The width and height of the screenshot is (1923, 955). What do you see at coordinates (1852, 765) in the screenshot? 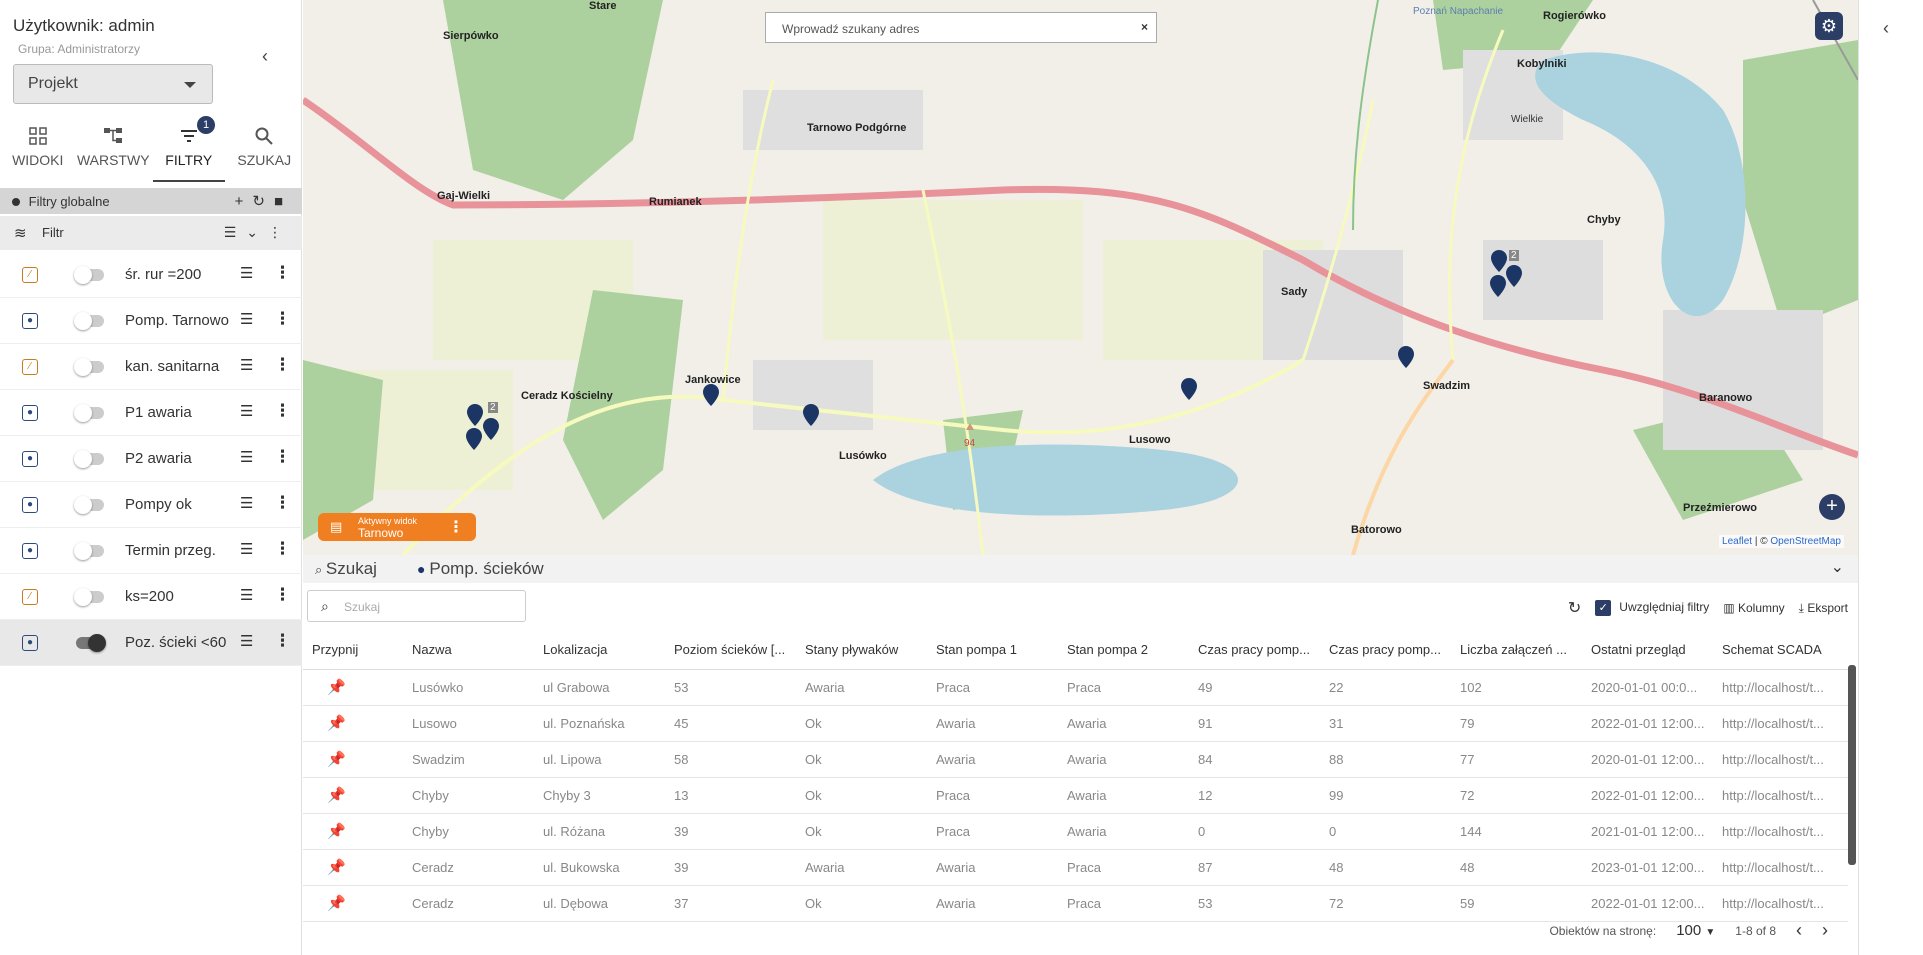
I see `table-scrollbar` at bounding box center [1852, 765].